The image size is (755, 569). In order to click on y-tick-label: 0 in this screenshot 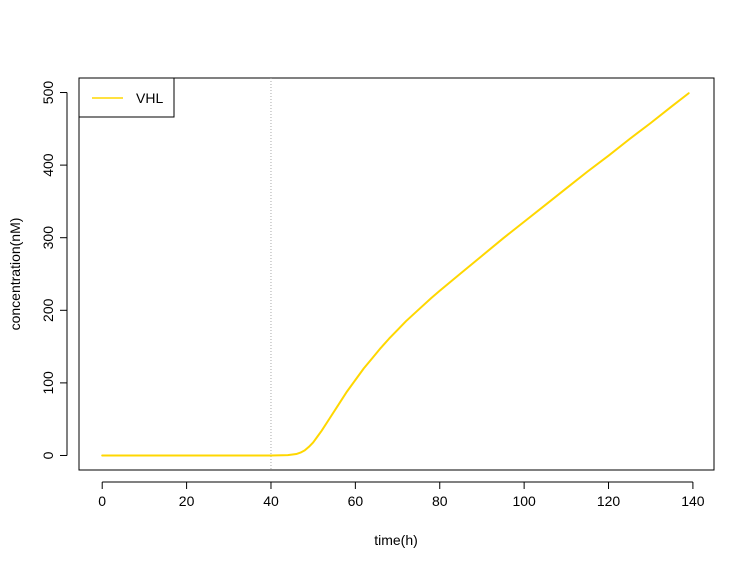, I will do `click(48, 455)`.